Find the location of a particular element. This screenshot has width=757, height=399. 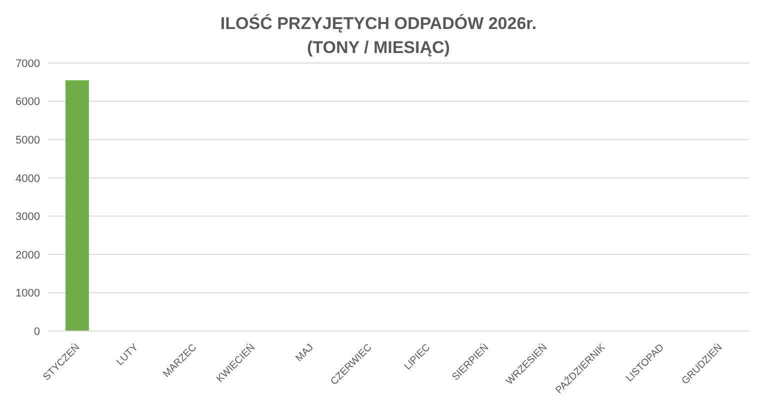

chart-title: ILOŚĆ PRZYJĘTYCH ODPADÓW 2026r. (TONY / MIESIĄC) is located at coordinates (378, 35).